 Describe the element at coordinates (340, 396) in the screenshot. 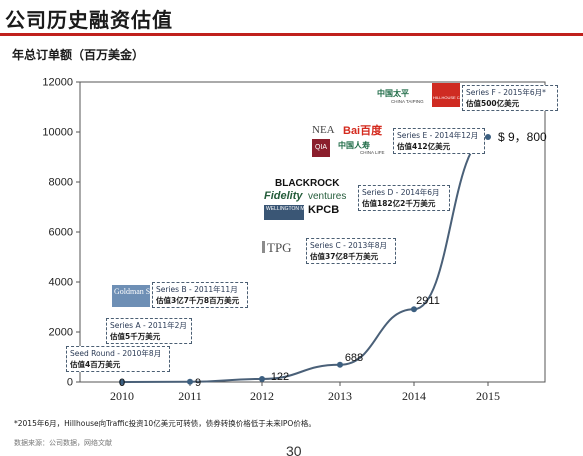

I see `x-tick-label-2013: 2013` at that location.